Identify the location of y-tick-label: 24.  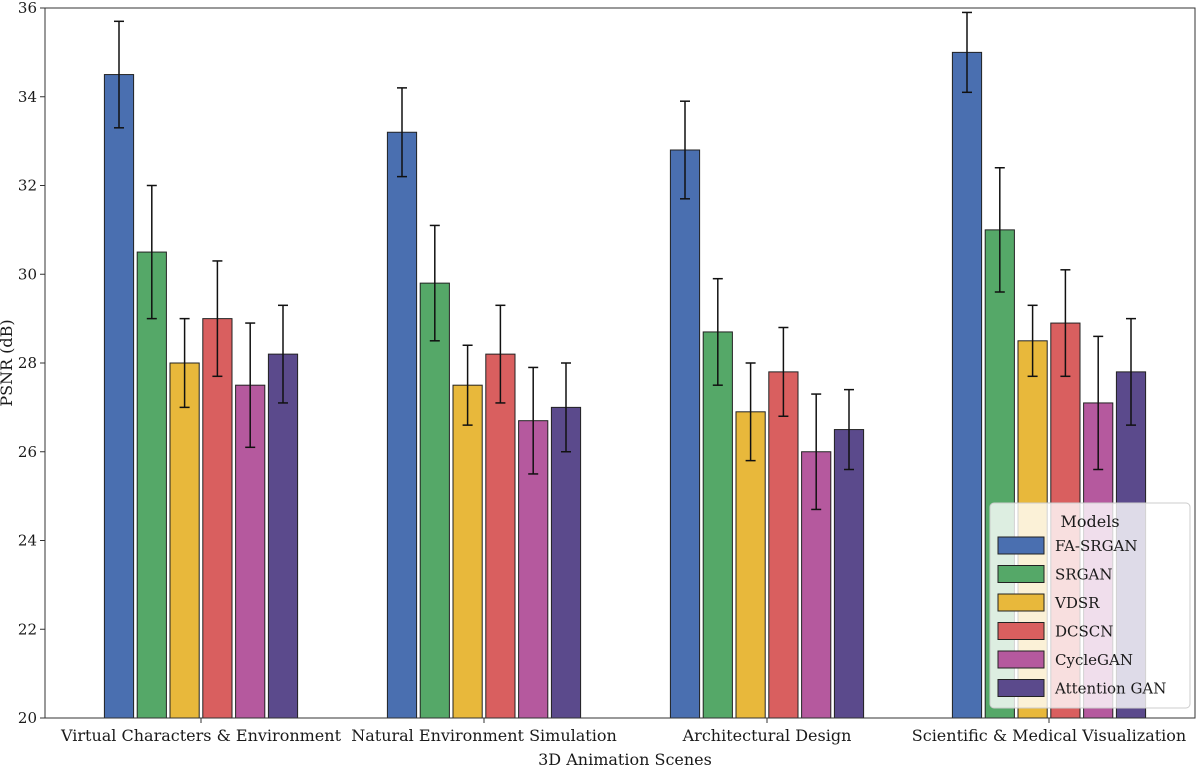
(27, 541).